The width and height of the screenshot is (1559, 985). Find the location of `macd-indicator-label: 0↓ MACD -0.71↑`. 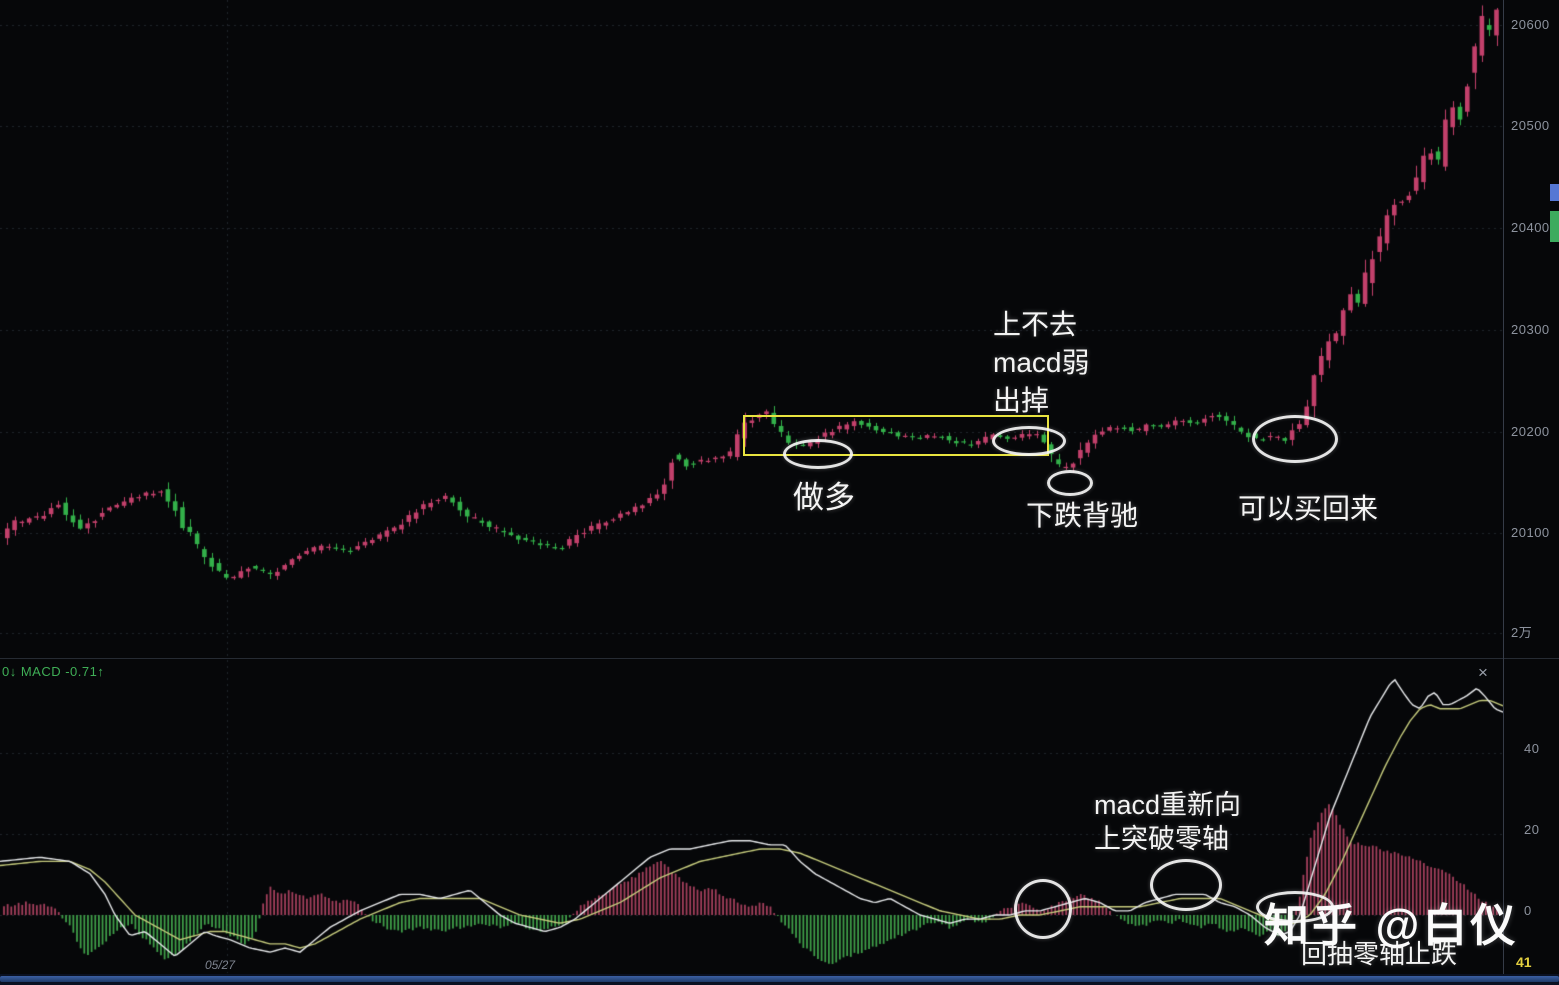

macd-indicator-label: 0↓ MACD -0.71↑ is located at coordinates (53, 671).